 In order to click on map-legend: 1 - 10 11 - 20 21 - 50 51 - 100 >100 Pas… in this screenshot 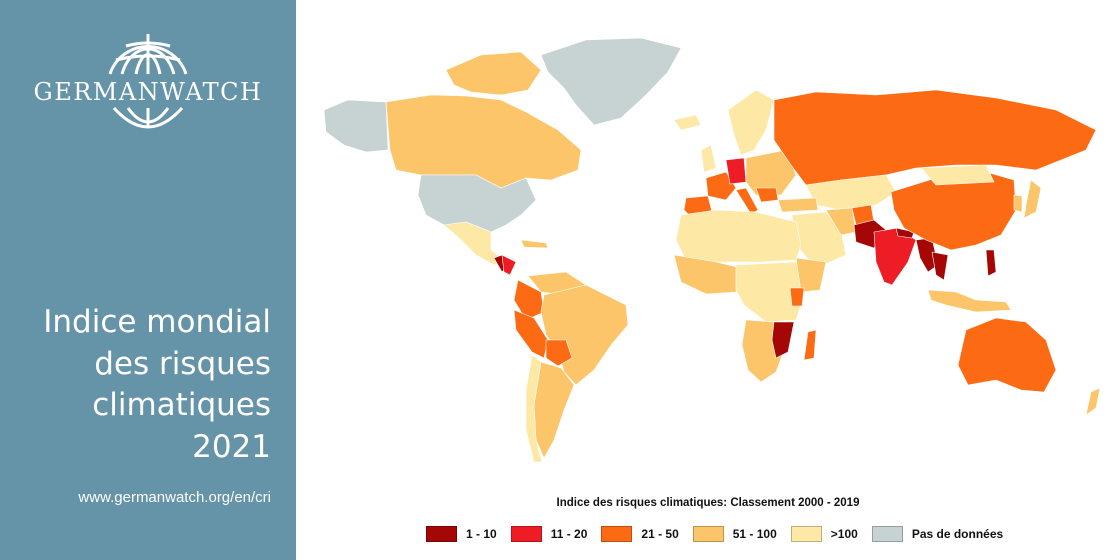, I will do `click(721, 534)`.